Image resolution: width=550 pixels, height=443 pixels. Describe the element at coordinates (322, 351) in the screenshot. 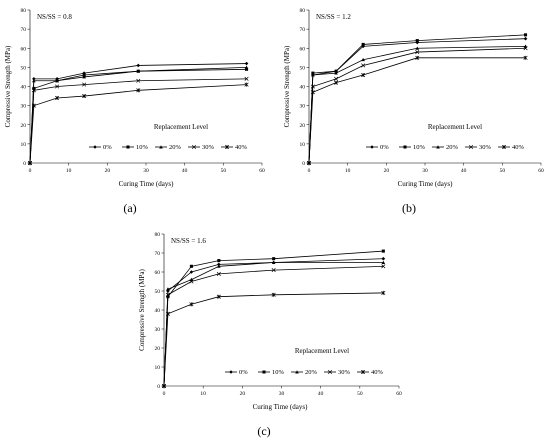

I see `legend-title: Replacement Level` at that location.